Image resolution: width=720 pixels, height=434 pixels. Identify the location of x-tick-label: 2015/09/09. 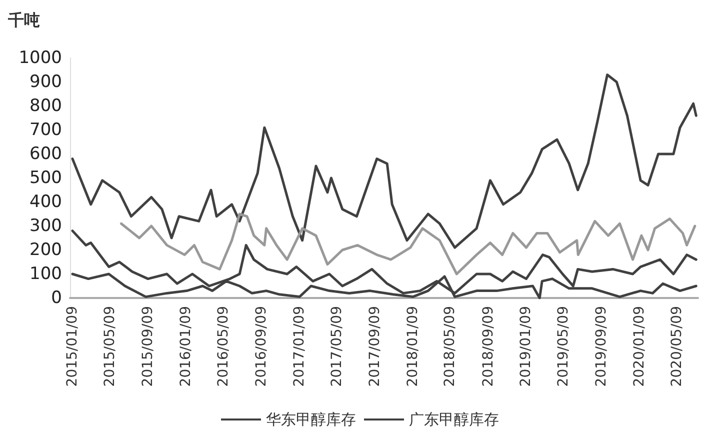
(148, 346).